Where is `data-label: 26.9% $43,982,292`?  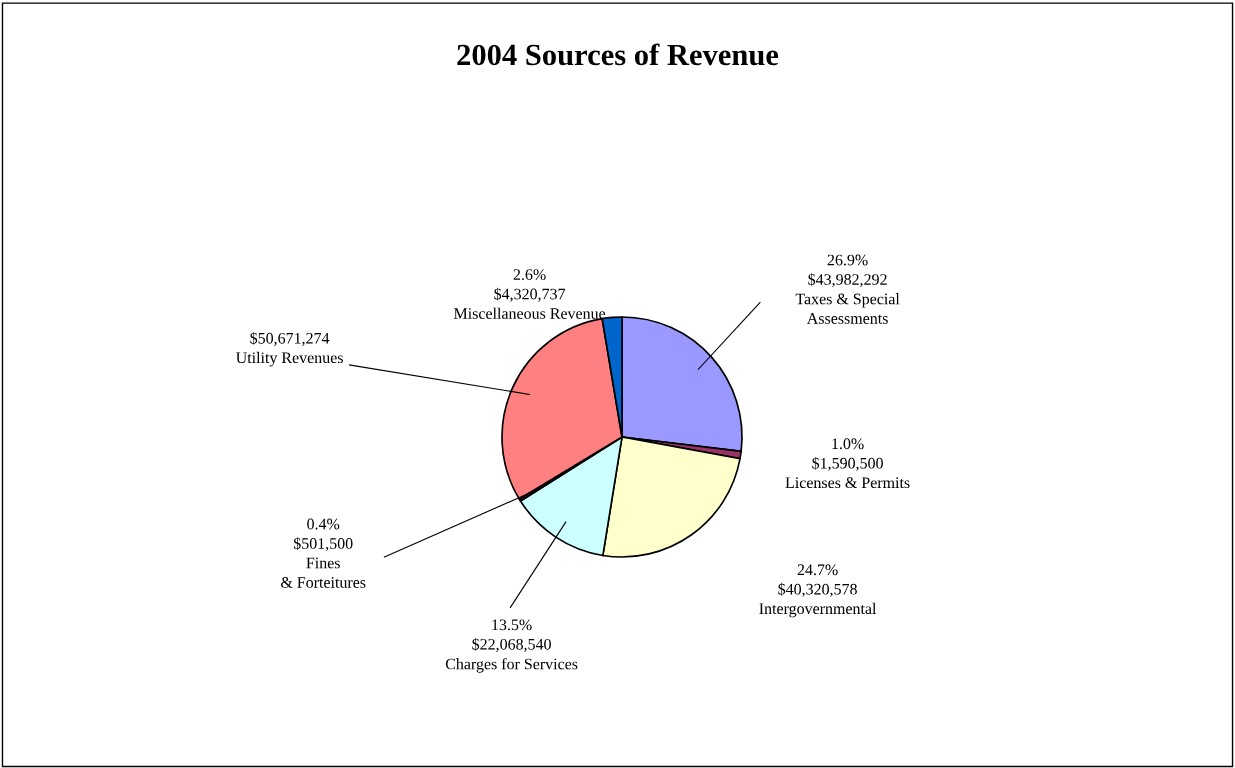 data-label: 26.9% $43,982,292 is located at coordinates (847, 271).